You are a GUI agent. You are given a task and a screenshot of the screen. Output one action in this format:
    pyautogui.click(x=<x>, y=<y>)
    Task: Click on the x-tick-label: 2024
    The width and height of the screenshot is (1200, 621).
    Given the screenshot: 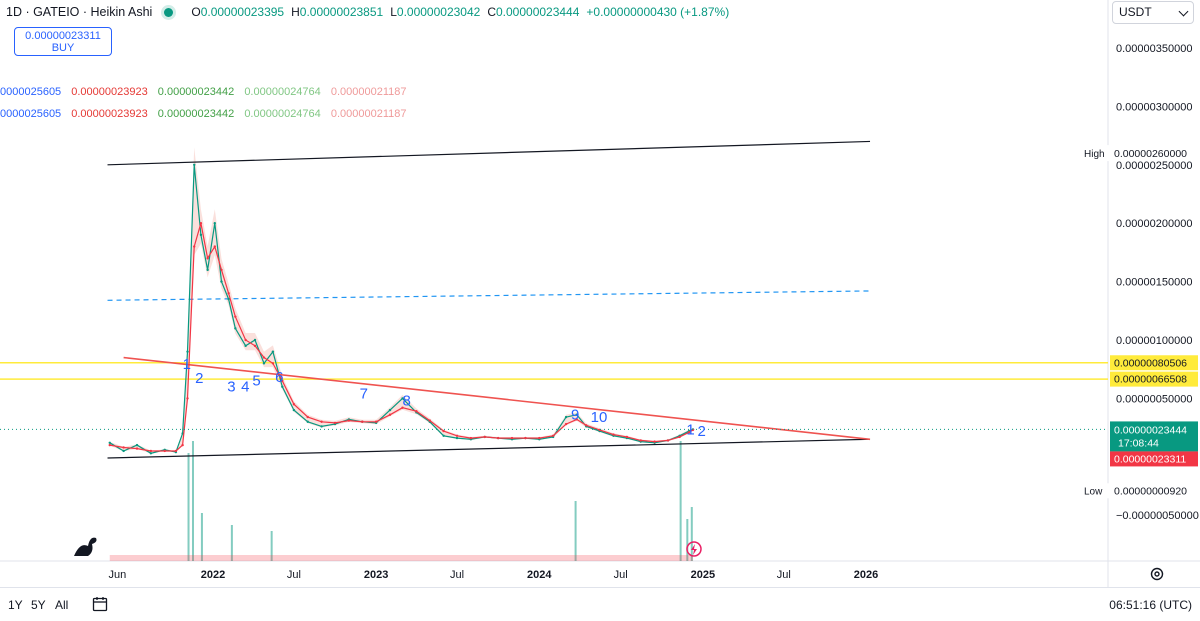 What is the action you would take?
    pyautogui.click(x=539, y=575)
    